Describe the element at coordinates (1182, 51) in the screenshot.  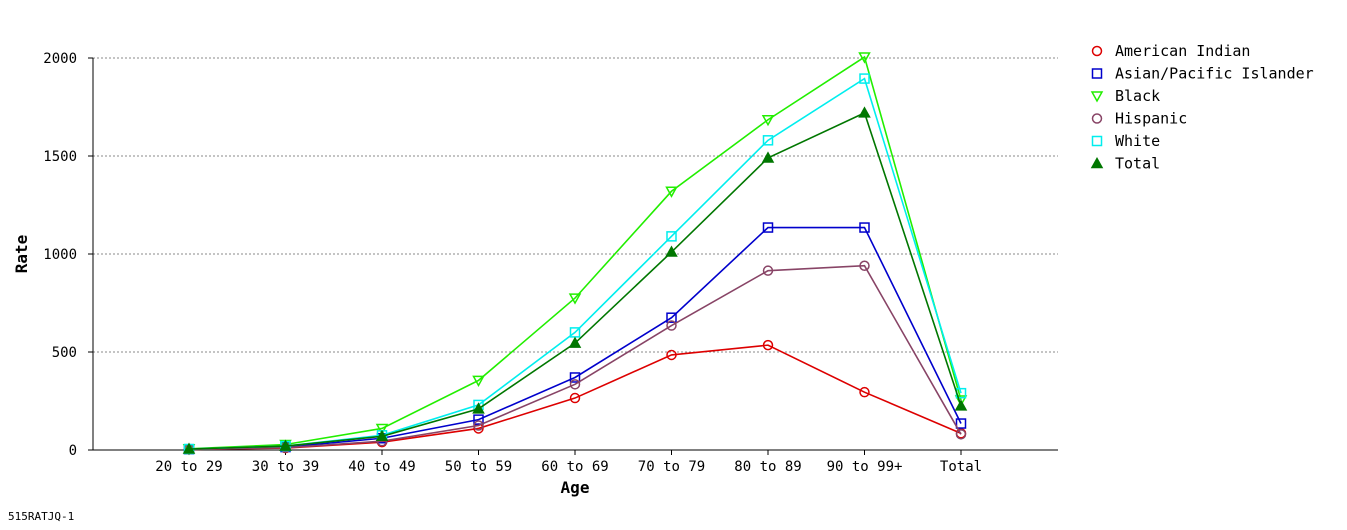
I see `legend-label: American Indian` at that location.